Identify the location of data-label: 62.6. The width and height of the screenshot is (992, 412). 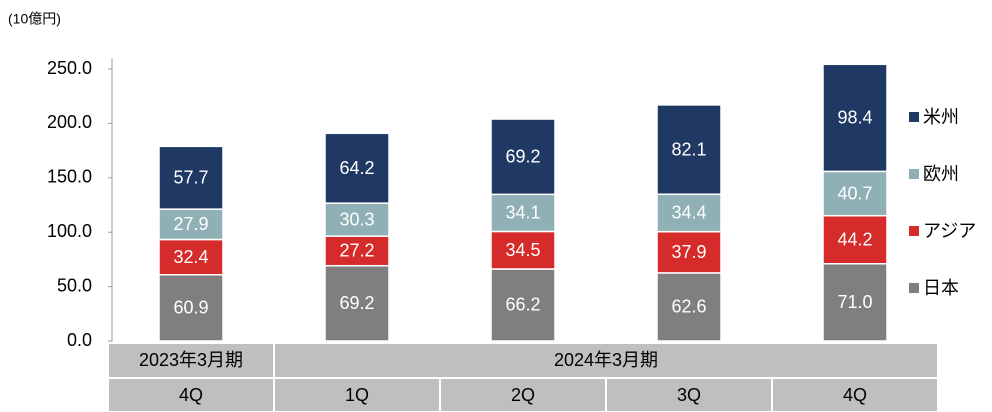
(688, 307).